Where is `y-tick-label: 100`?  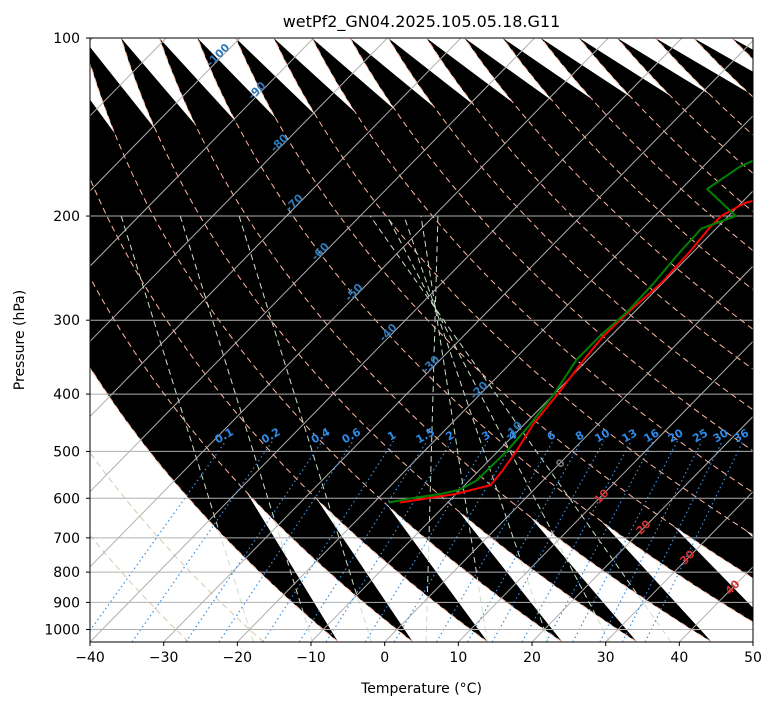 y-tick-label: 100 is located at coordinates (66, 39).